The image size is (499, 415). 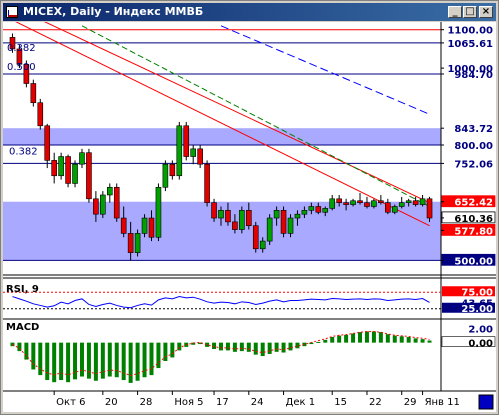 What do you see at coordinates (473, 261) in the screenshot?
I see `price-axis-label: 500.00` at bounding box center [473, 261].